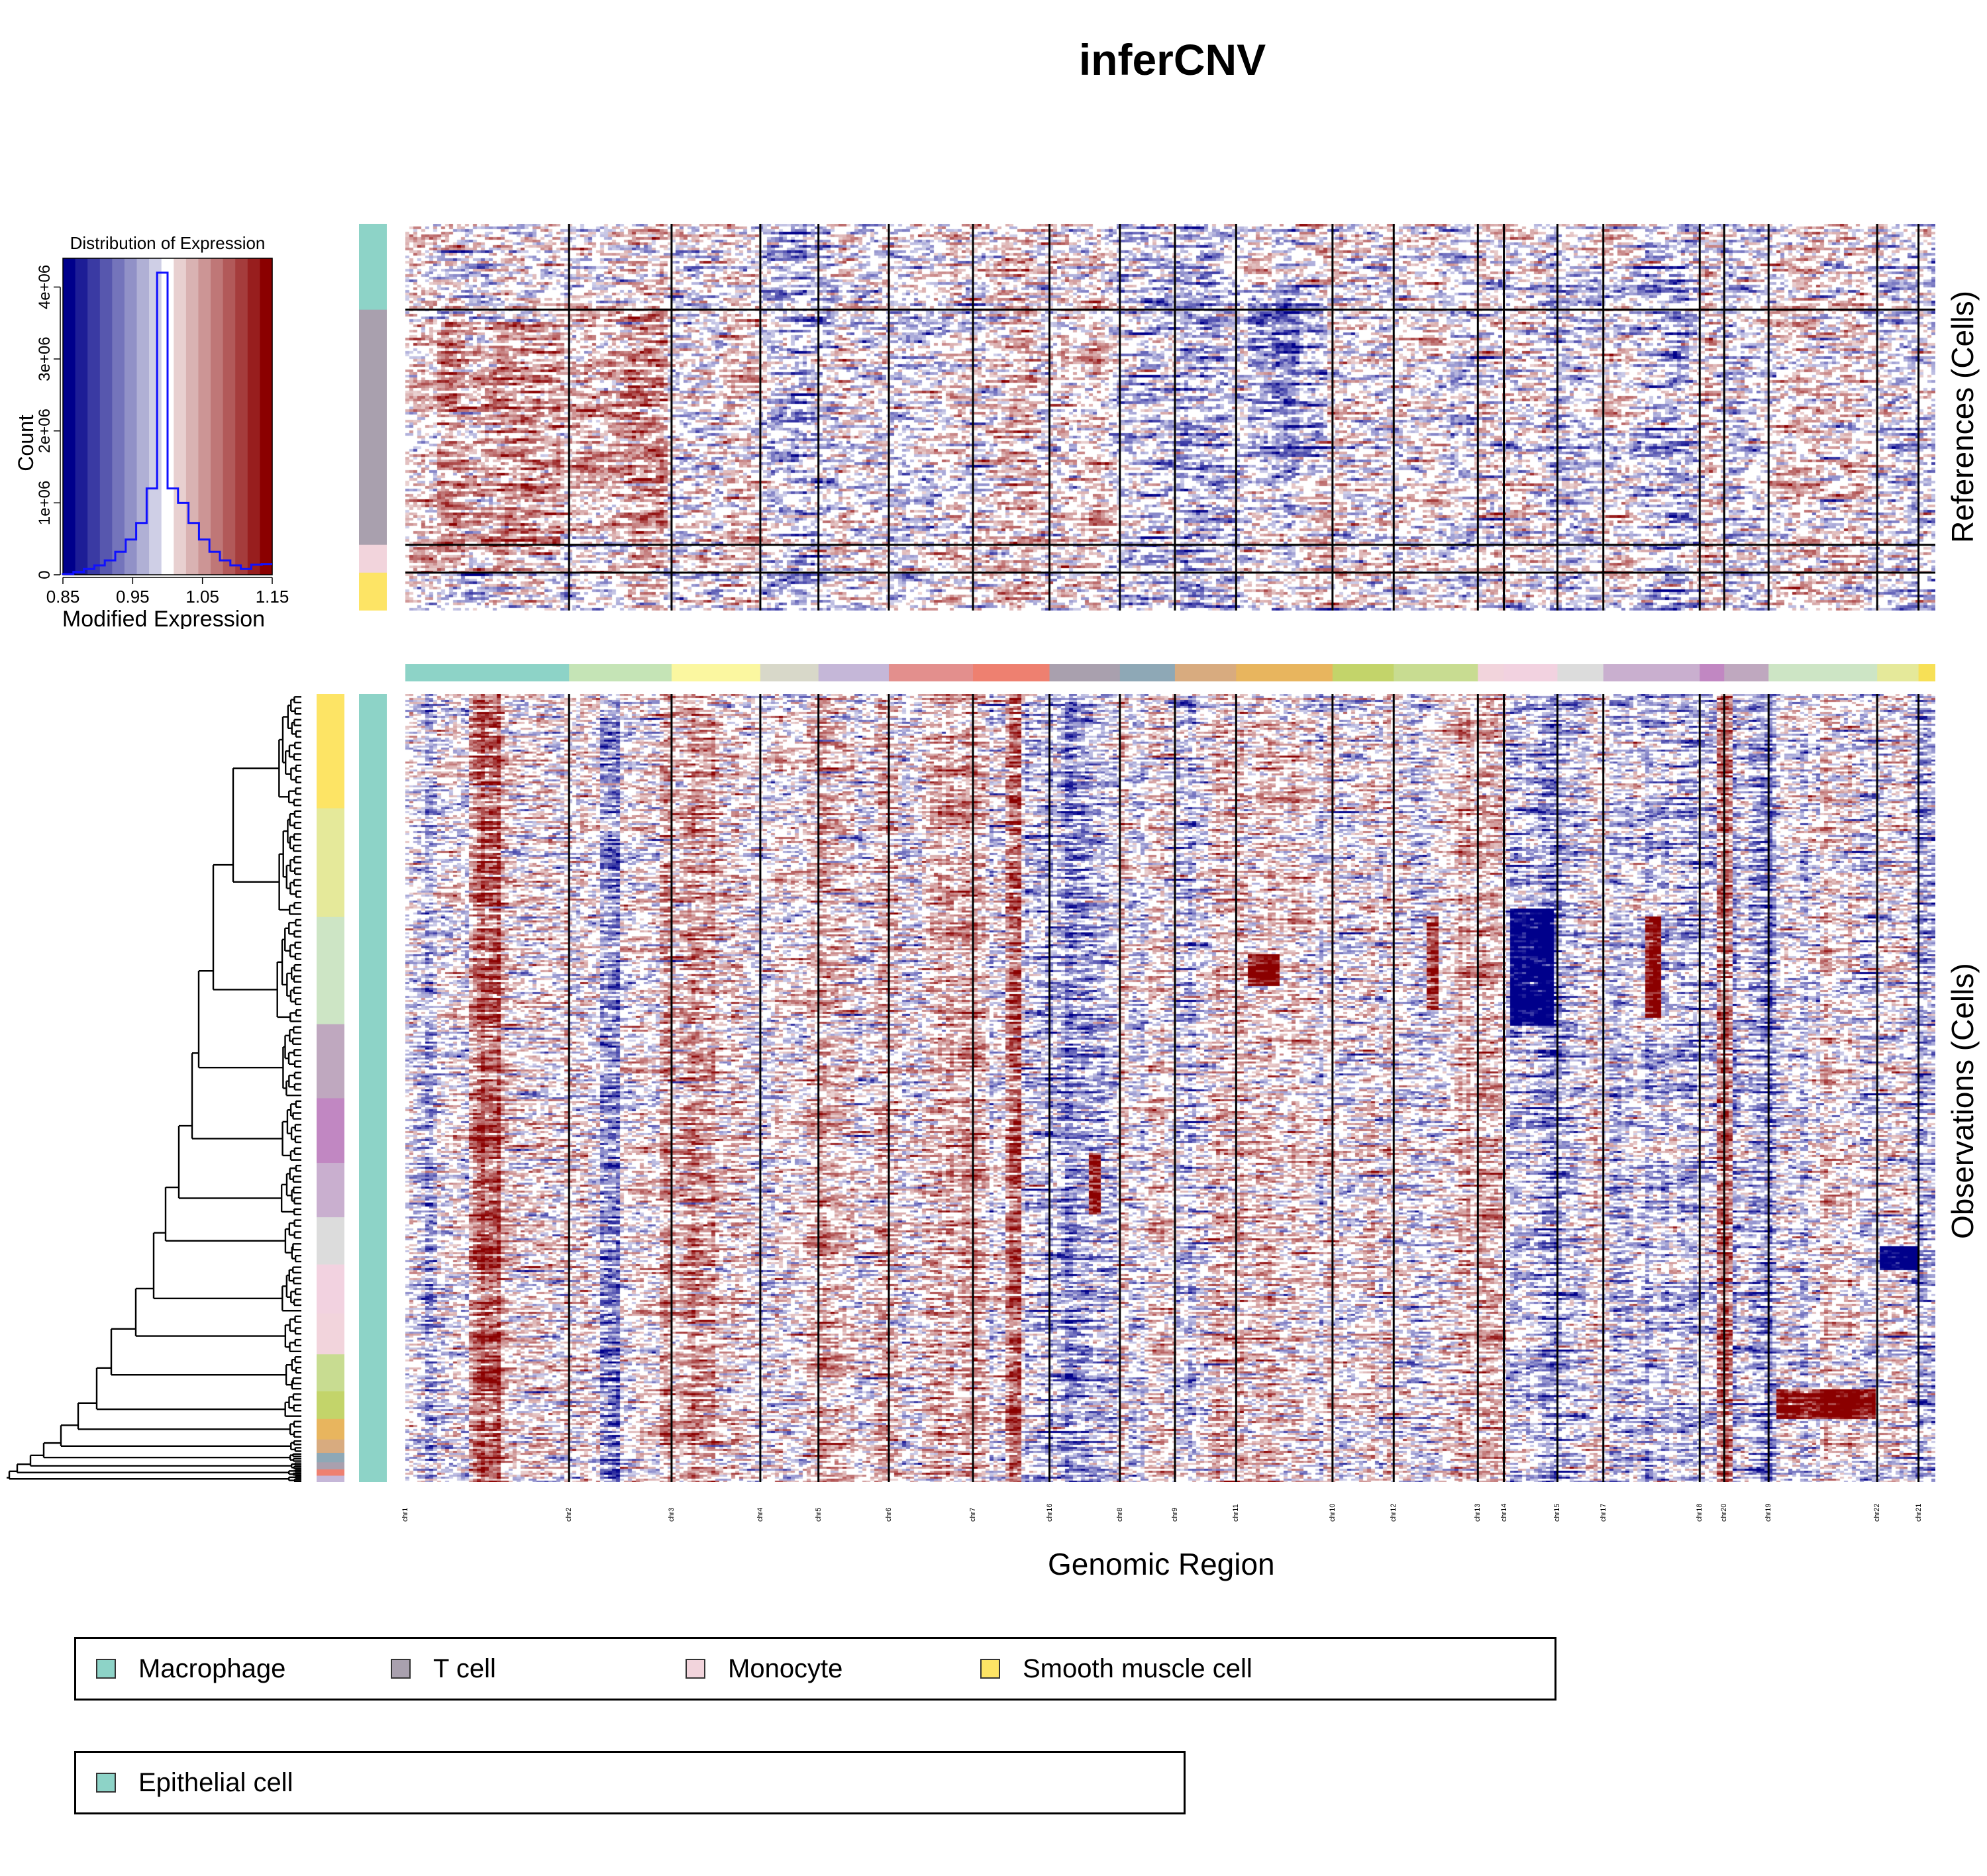 This screenshot has height=1876, width=1987. What do you see at coordinates (1504, 1512) in the screenshot?
I see `chromosome-label-chr14: chr14` at bounding box center [1504, 1512].